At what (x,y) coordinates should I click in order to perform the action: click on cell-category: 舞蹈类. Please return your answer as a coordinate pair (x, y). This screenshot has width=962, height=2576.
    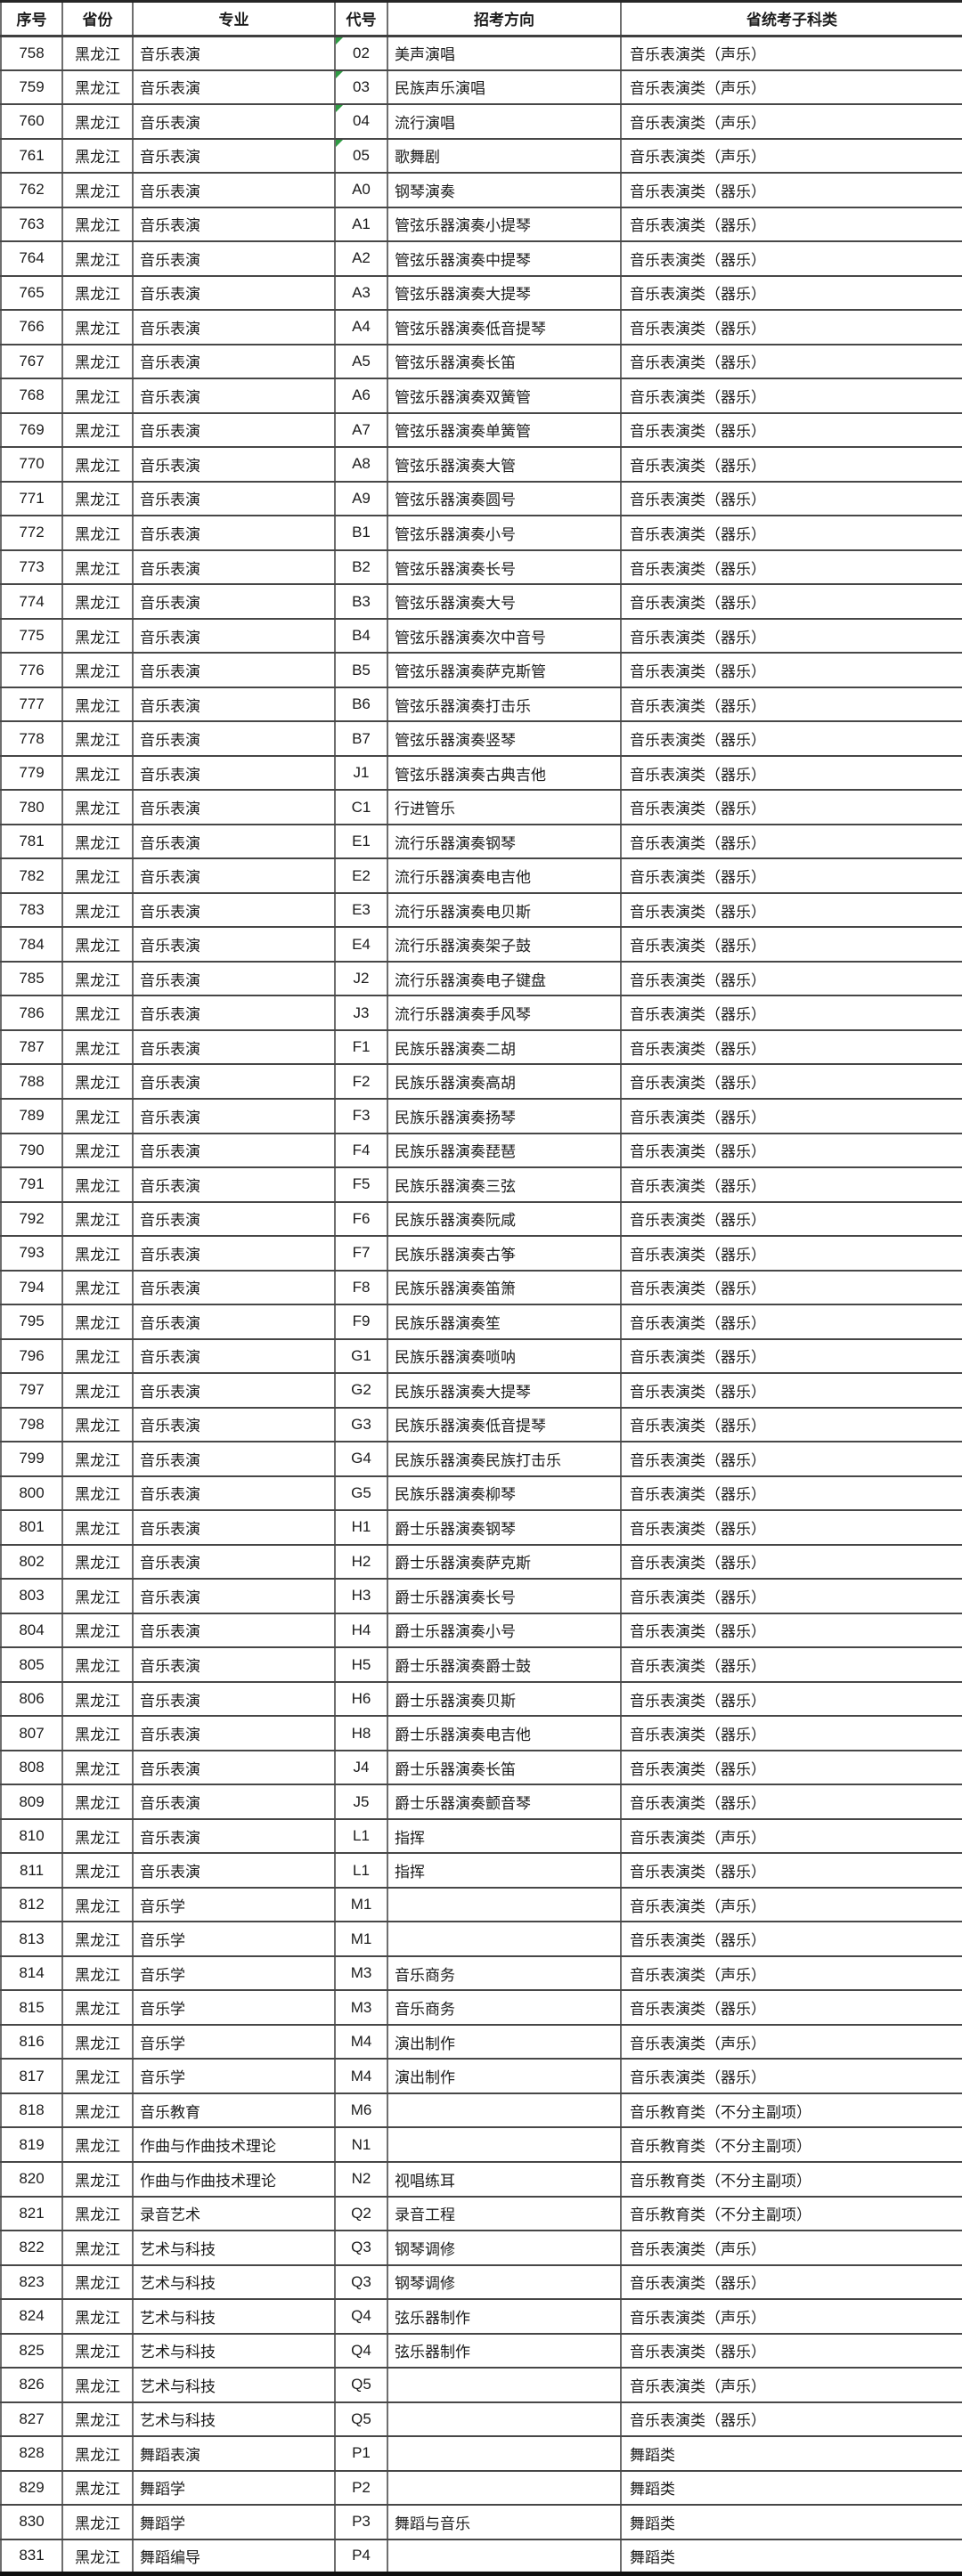
    Looking at the image, I should click on (791, 2453).